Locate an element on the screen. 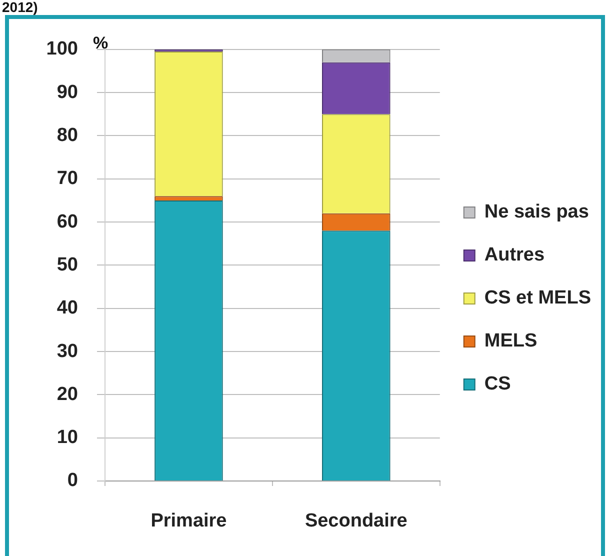 The image size is (610, 556). y-axis-title: % is located at coordinates (100, 43).